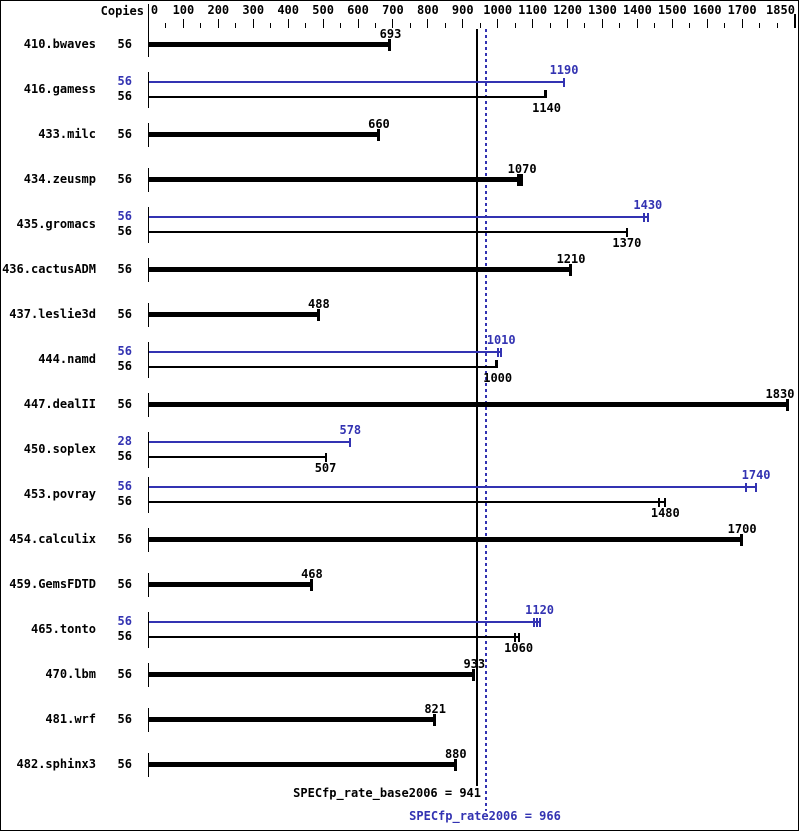 This screenshot has height=831, width=799. Describe the element at coordinates (323, 10) in the screenshot. I see `axis-tick-label: 500` at that location.